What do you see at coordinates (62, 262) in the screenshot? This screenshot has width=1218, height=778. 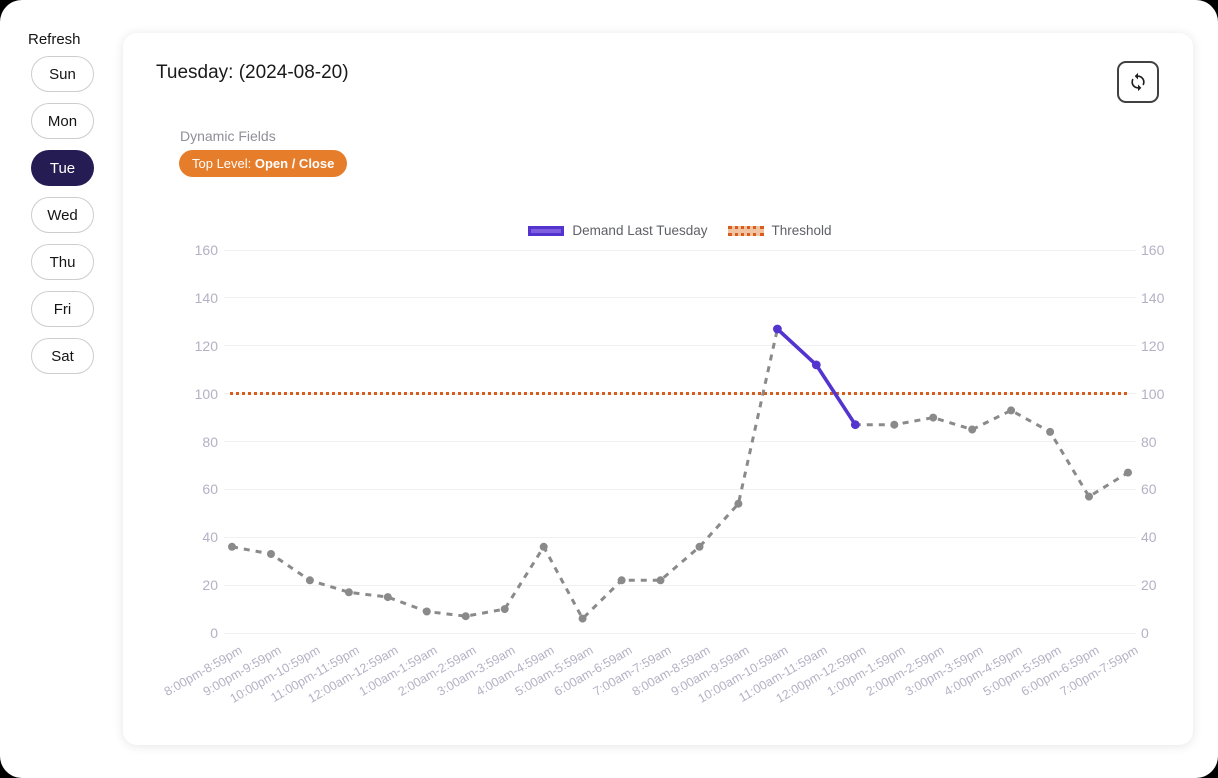 I see `day-button-thu: Thu` at bounding box center [62, 262].